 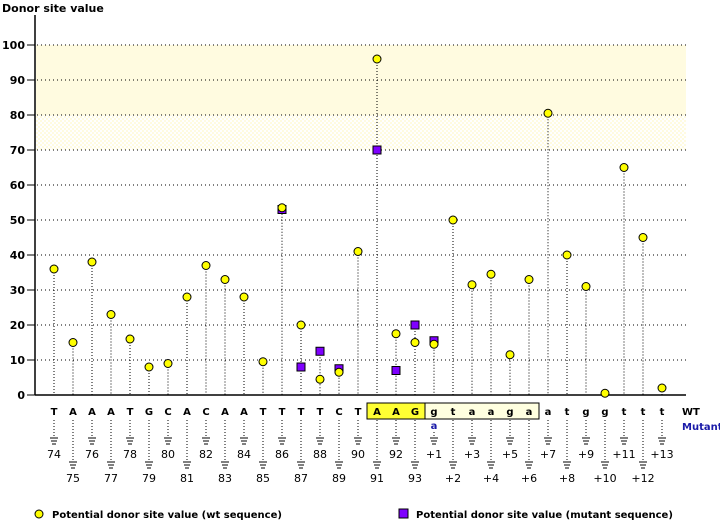 What do you see at coordinates (415, 478) in the screenshot?
I see `position-label: 93` at bounding box center [415, 478].